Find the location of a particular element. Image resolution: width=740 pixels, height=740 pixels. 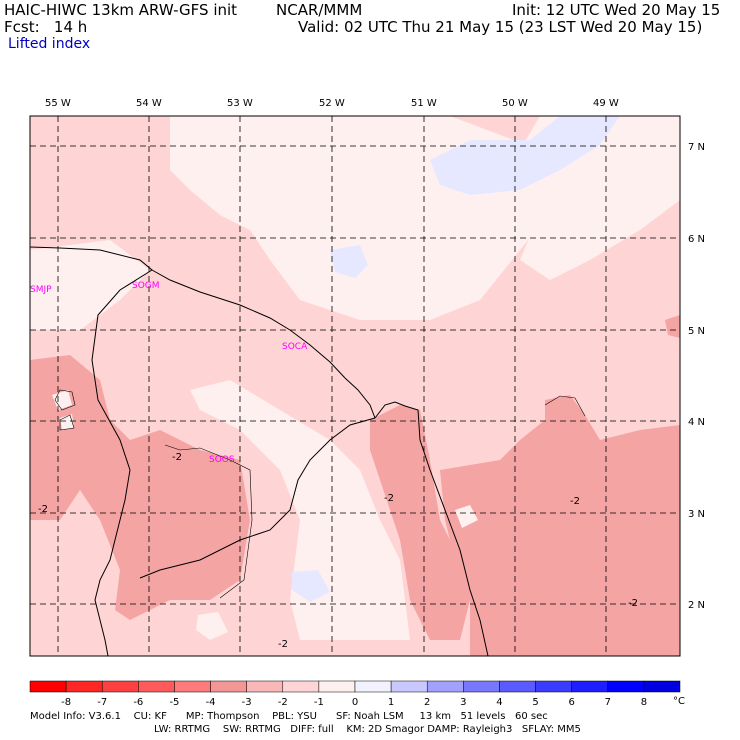

field-dark-central is located at coordinates (420, 522).